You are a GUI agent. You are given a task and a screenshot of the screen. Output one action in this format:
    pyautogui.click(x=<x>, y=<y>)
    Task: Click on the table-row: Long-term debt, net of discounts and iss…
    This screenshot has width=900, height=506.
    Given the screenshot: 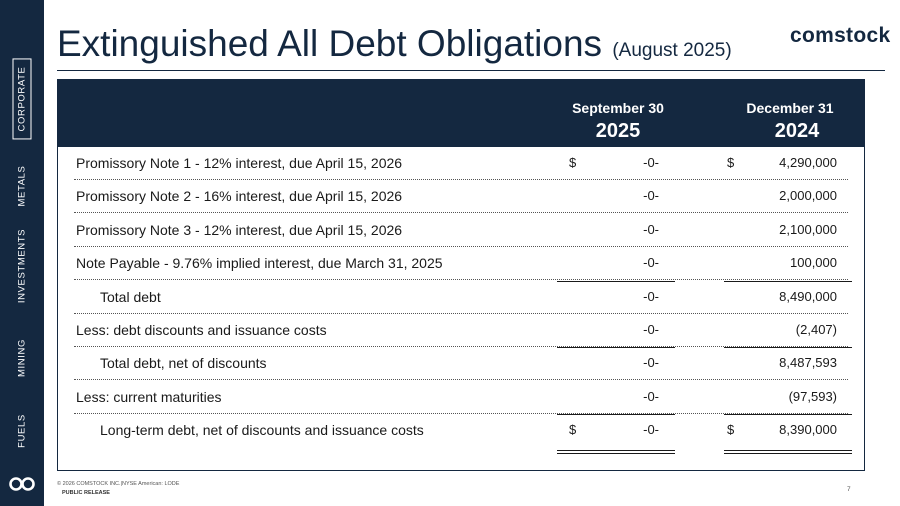 What is the action you would take?
    pyautogui.click(x=461, y=430)
    